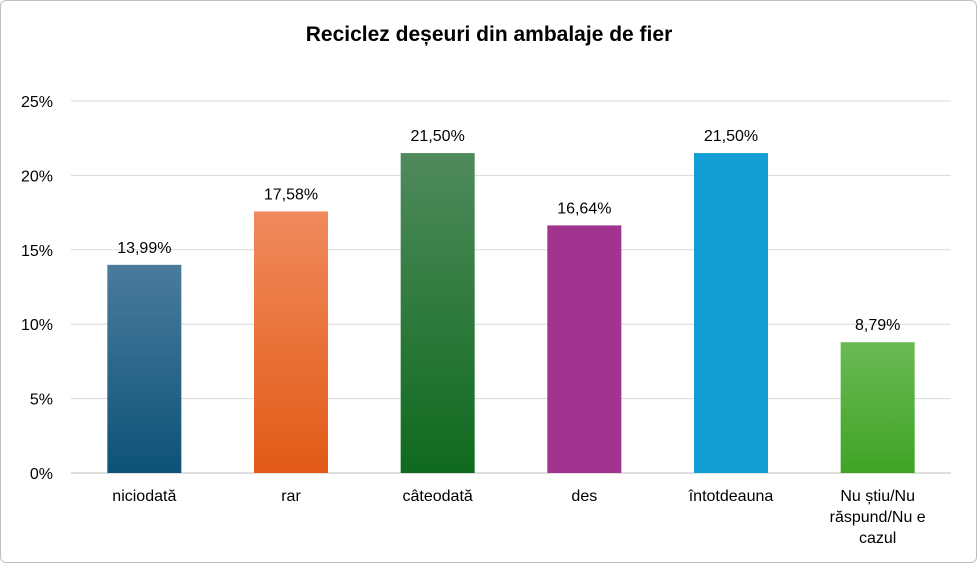 This screenshot has width=977, height=567. What do you see at coordinates (877, 325) in the screenshot?
I see `data-label: 8,79%` at bounding box center [877, 325].